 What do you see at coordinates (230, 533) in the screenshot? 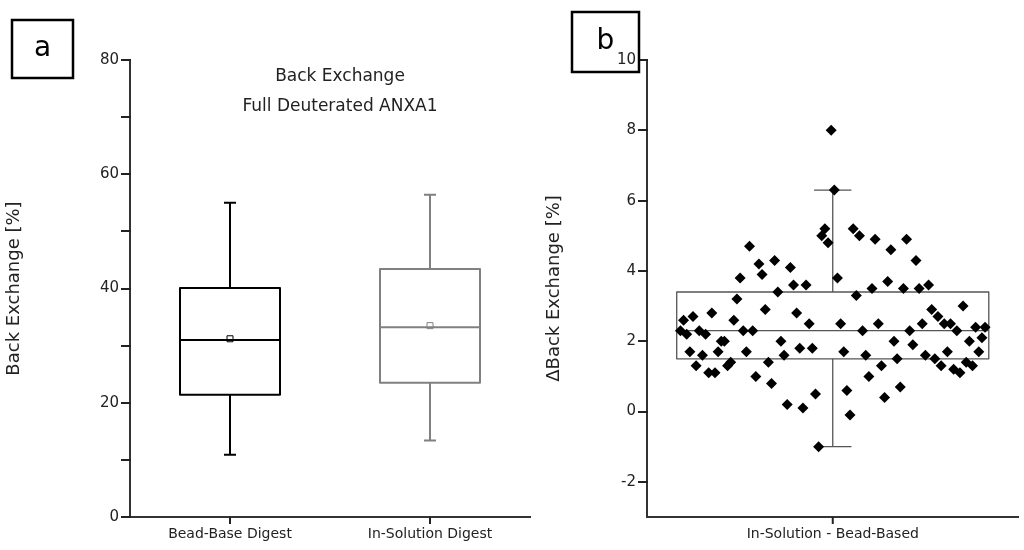
I see `x-tick-label: Bead-Base Digest` at bounding box center [230, 533].